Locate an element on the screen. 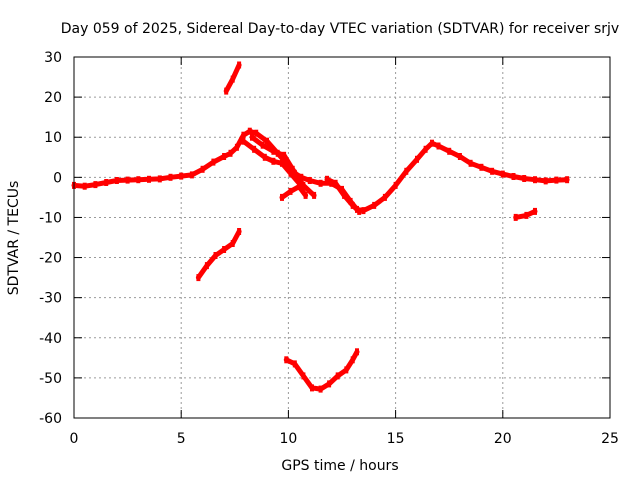 Image resolution: width=640 pixels, height=480 pixels. y-tick-label: 20 is located at coordinates (53, 98).